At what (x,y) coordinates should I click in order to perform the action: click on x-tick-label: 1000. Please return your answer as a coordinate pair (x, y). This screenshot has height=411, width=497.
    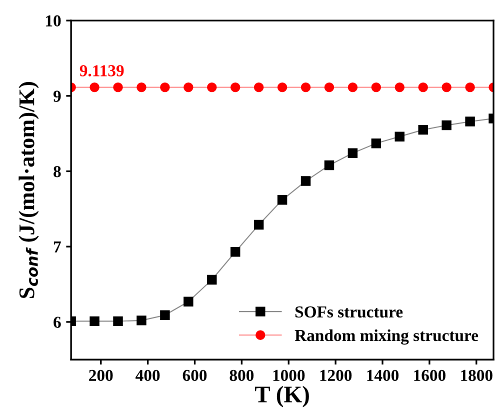
    Looking at the image, I should click on (289, 376).